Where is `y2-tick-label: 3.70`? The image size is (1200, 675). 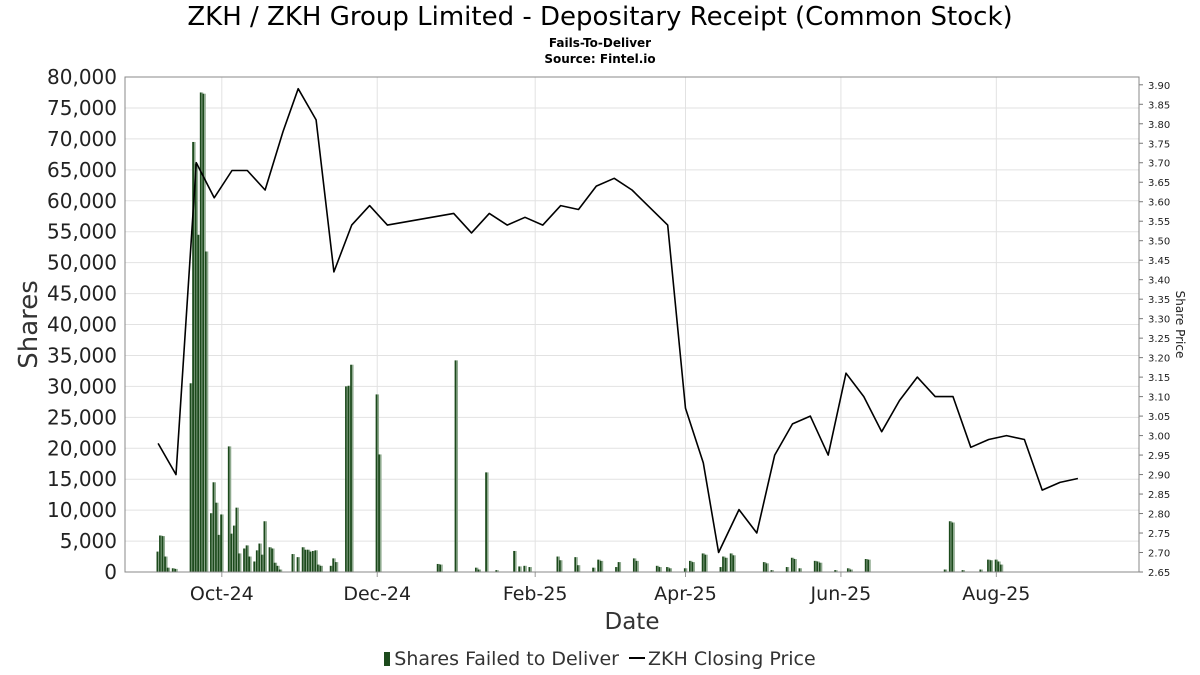
y2-tick-label: 3.70 is located at coordinates (1159, 164).